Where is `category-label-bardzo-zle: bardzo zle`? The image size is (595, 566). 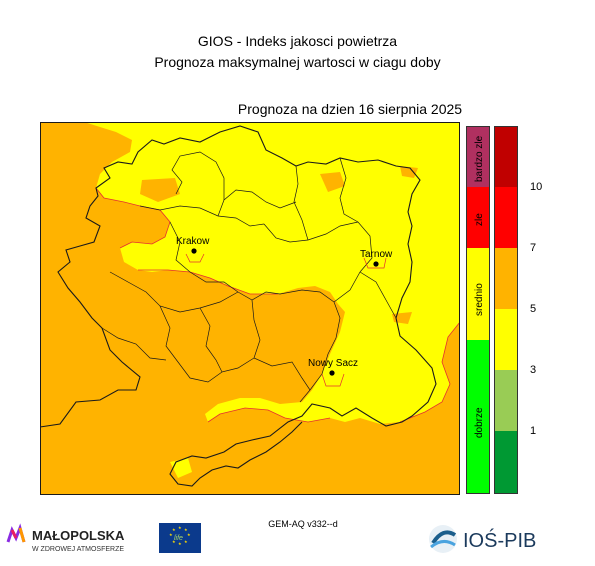 category-label-bardzo-zle: bardzo zle is located at coordinates (479, 158).